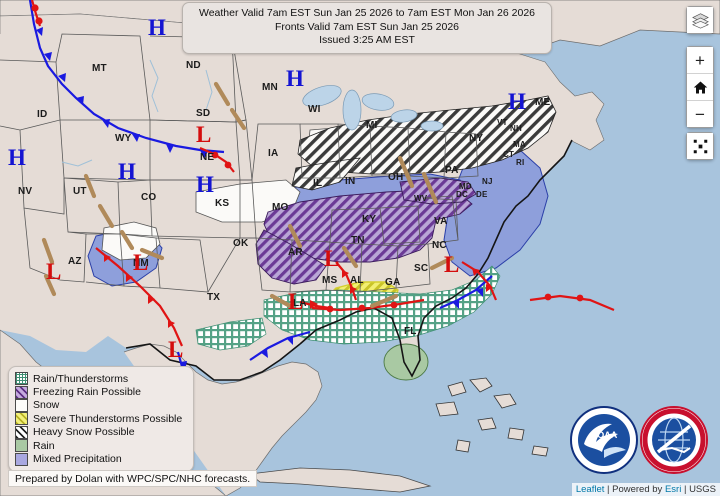 The width and height of the screenshot is (720, 496). Describe the element at coordinates (410, 331) in the screenshot. I see `state-label: FL` at that location.